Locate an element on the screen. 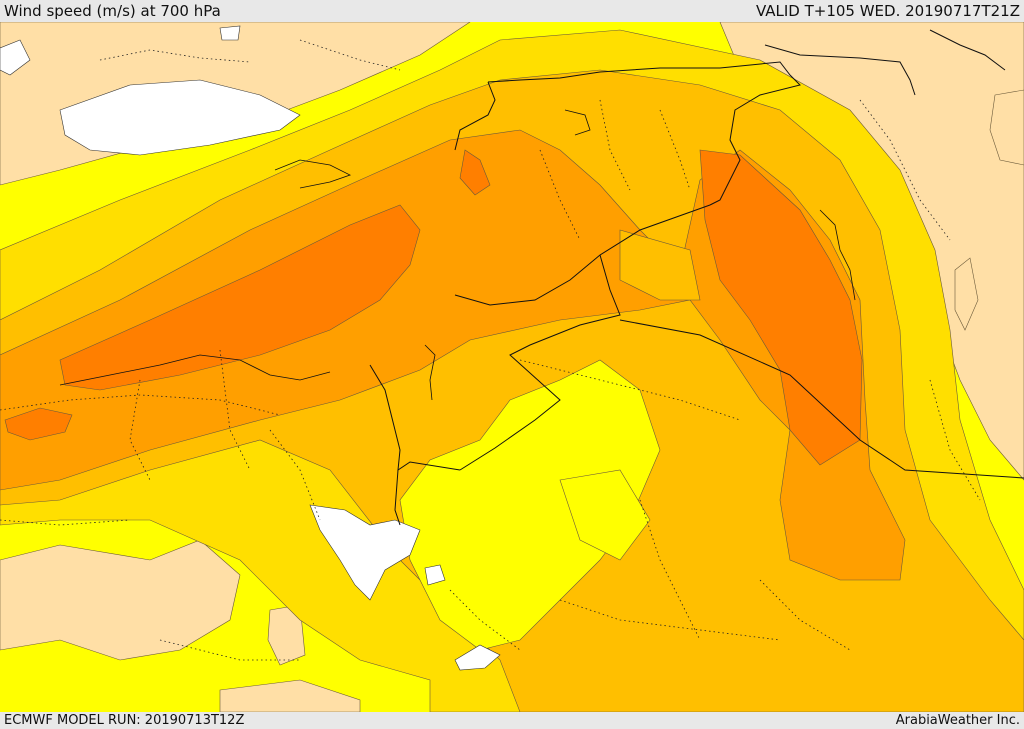 The image size is (1024, 729). credit: ArabiaWeather Inc. is located at coordinates (957, 720).